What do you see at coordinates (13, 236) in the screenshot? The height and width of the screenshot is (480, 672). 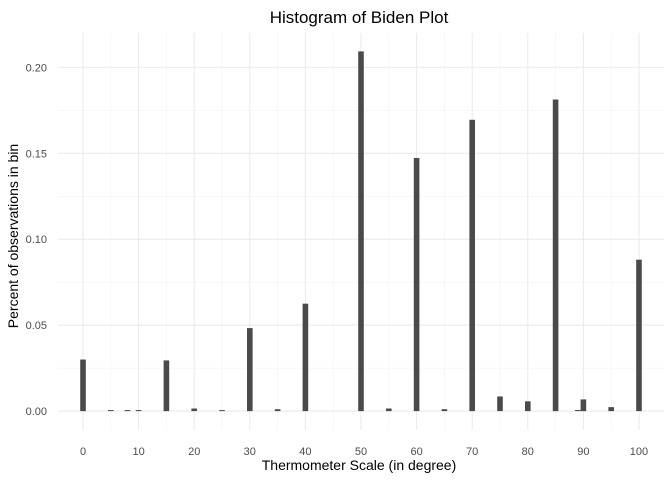 I see `y-axis-title: Percent of observations in bin` at bounding box center [13, 236].